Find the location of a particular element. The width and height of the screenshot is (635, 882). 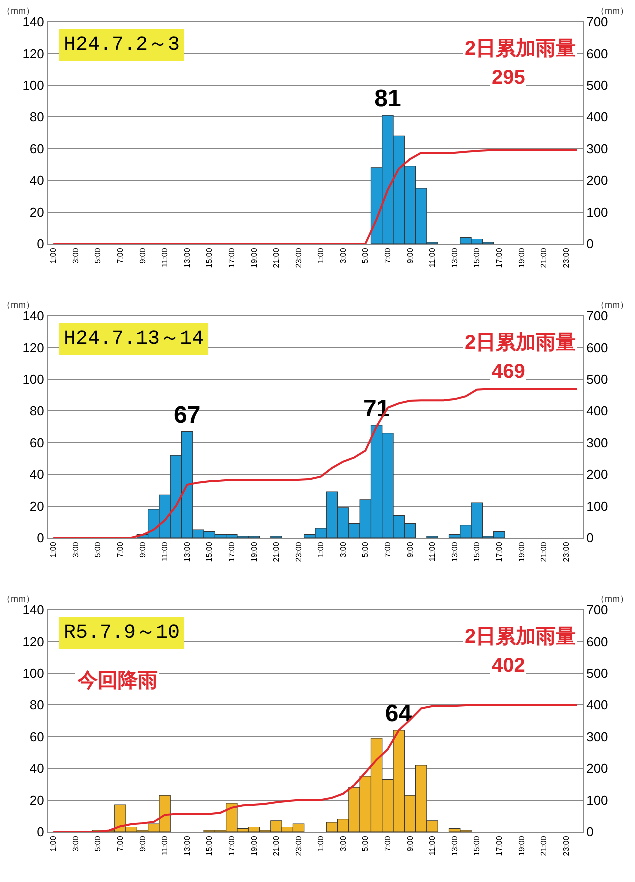

y2-tick-label: 700 is located at coordinates (597, 22).